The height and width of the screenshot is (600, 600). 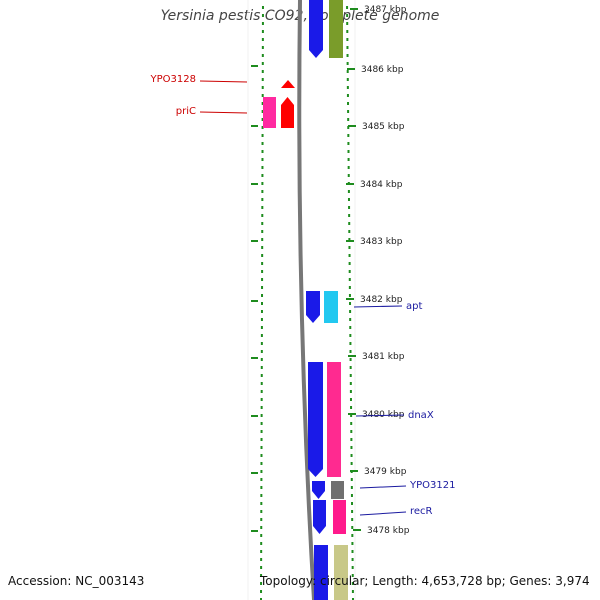 I want to click on gene-block-apt, so click(x=313, y=307).